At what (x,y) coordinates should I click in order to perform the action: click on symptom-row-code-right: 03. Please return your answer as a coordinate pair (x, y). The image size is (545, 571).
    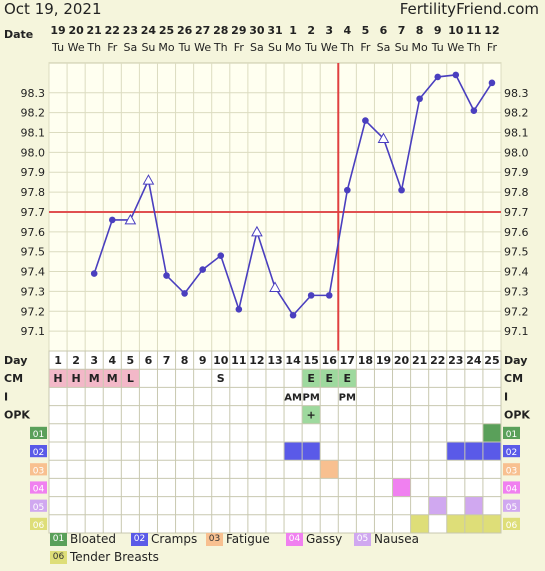
    Looking at the image, I should click on (511, 471).